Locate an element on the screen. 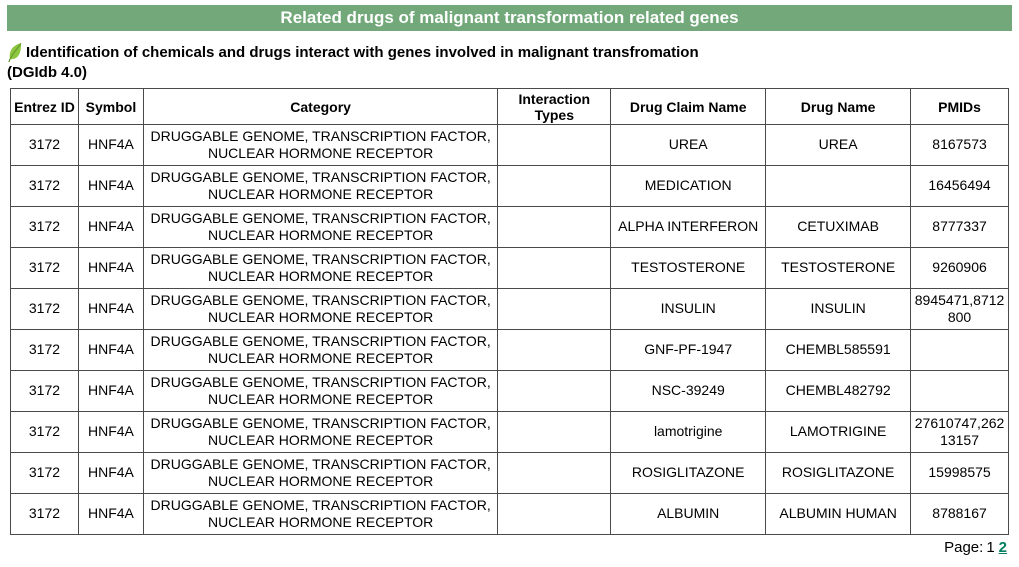 The height and width of the screenshot is (567, 1019). cell-drug_claim_name: GNF-PF-1947 is located at coordinates (688, 350).